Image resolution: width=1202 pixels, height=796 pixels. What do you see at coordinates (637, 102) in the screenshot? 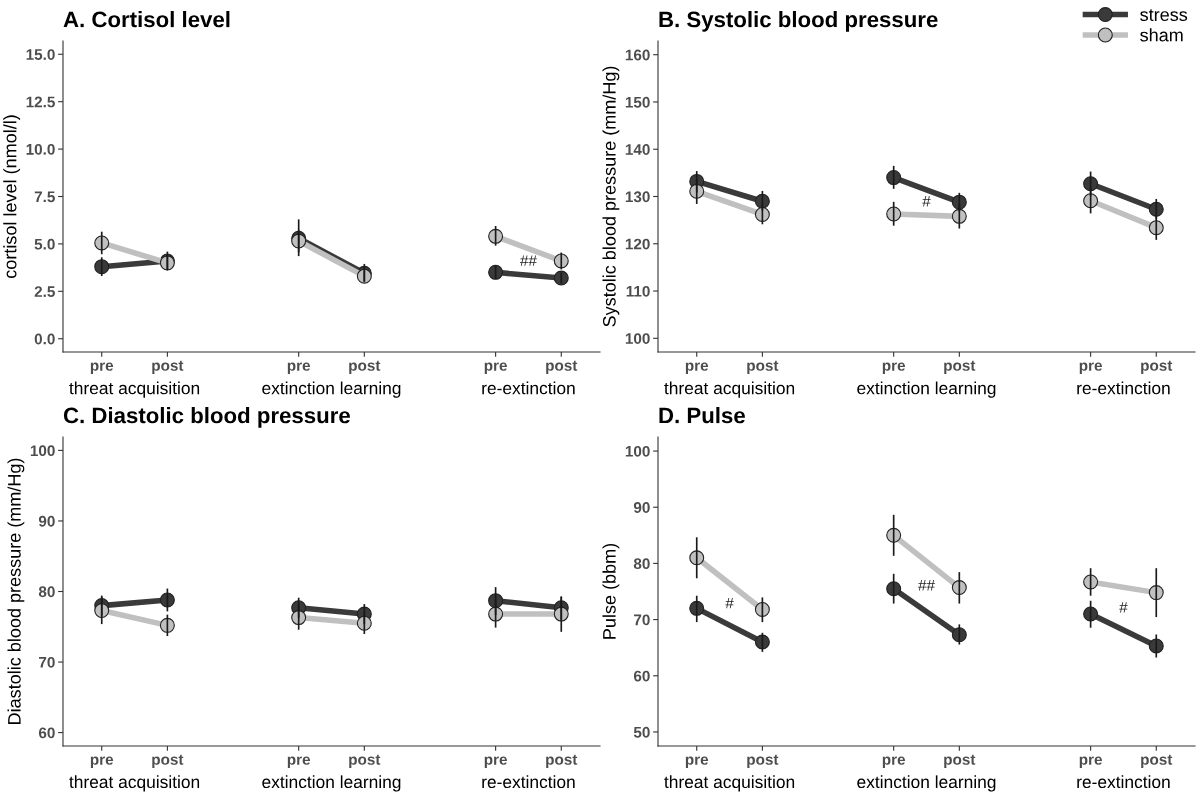
I see `y-tick-label: 150` at bounding box center [637, 102].